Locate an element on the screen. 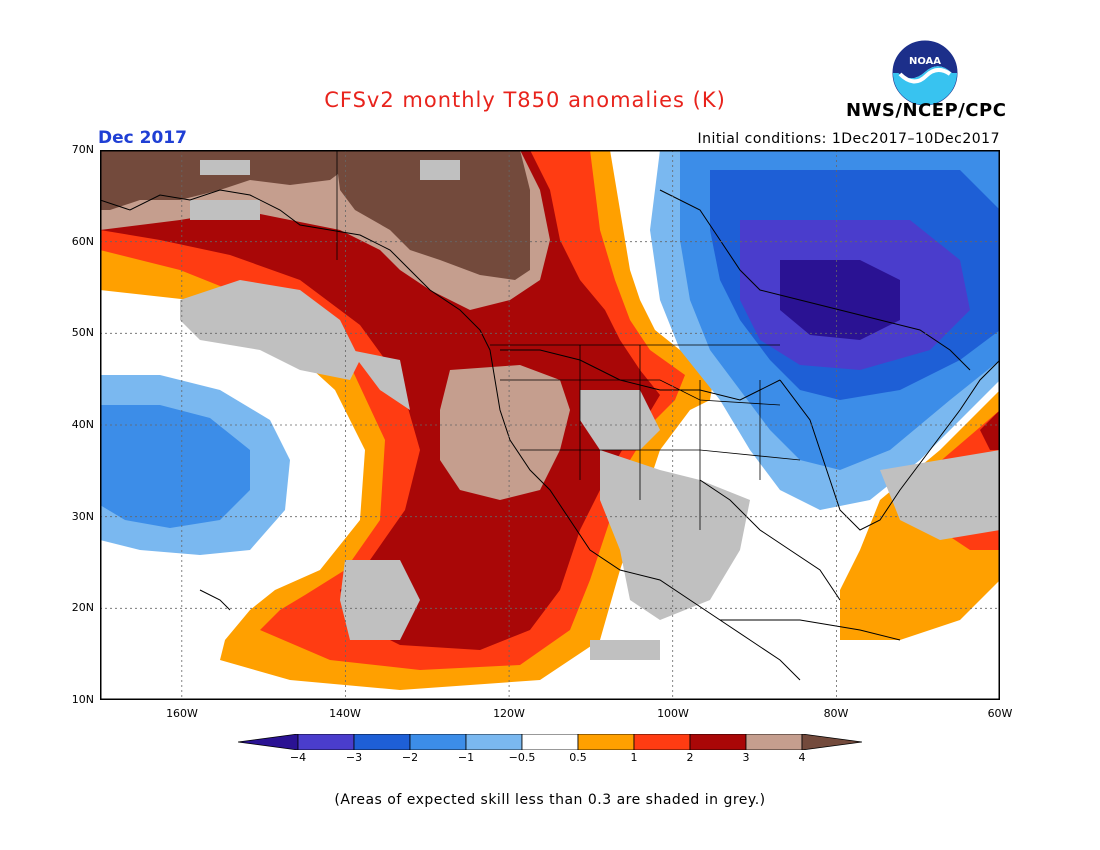  logo-text: NOAA is located at coordinates (925, 61).